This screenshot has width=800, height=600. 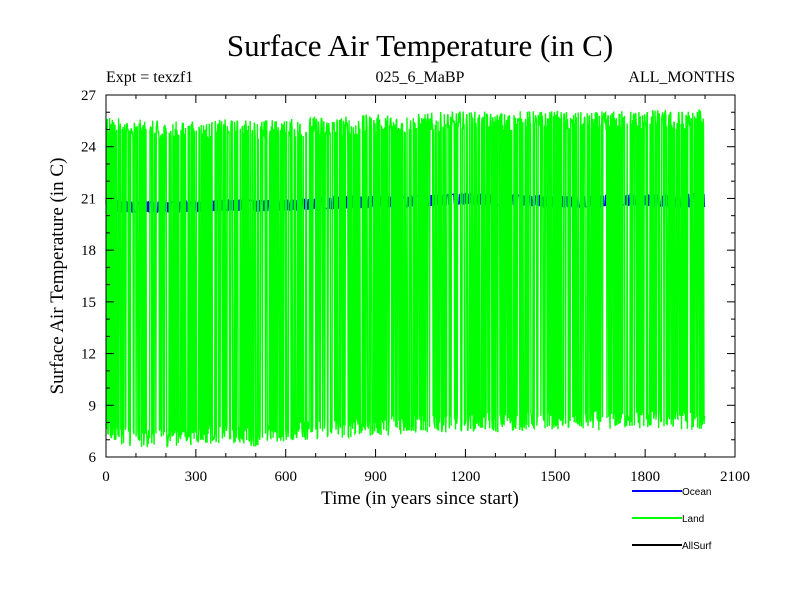 What do you see at coordinates (555, 477) in the screenshot?
I see `x-tick-label: 1500` at bounding box center [555, 477].